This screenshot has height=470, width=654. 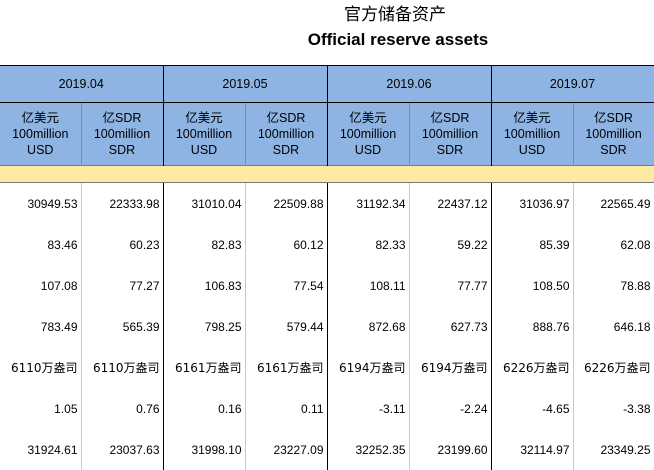 I want to click on table-cell: 565.39, so click(x=122, y=326).